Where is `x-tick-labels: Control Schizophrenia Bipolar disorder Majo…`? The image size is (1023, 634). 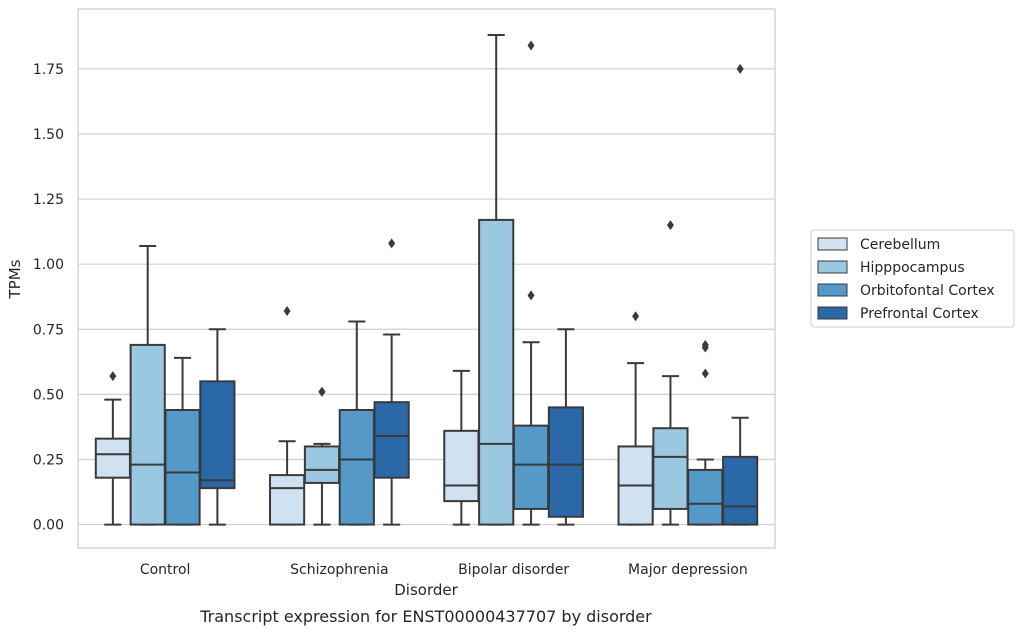
x-tick-labels: Control Schizophrenia Bipolar disorder Majo… is located at coordinates (444, 570).